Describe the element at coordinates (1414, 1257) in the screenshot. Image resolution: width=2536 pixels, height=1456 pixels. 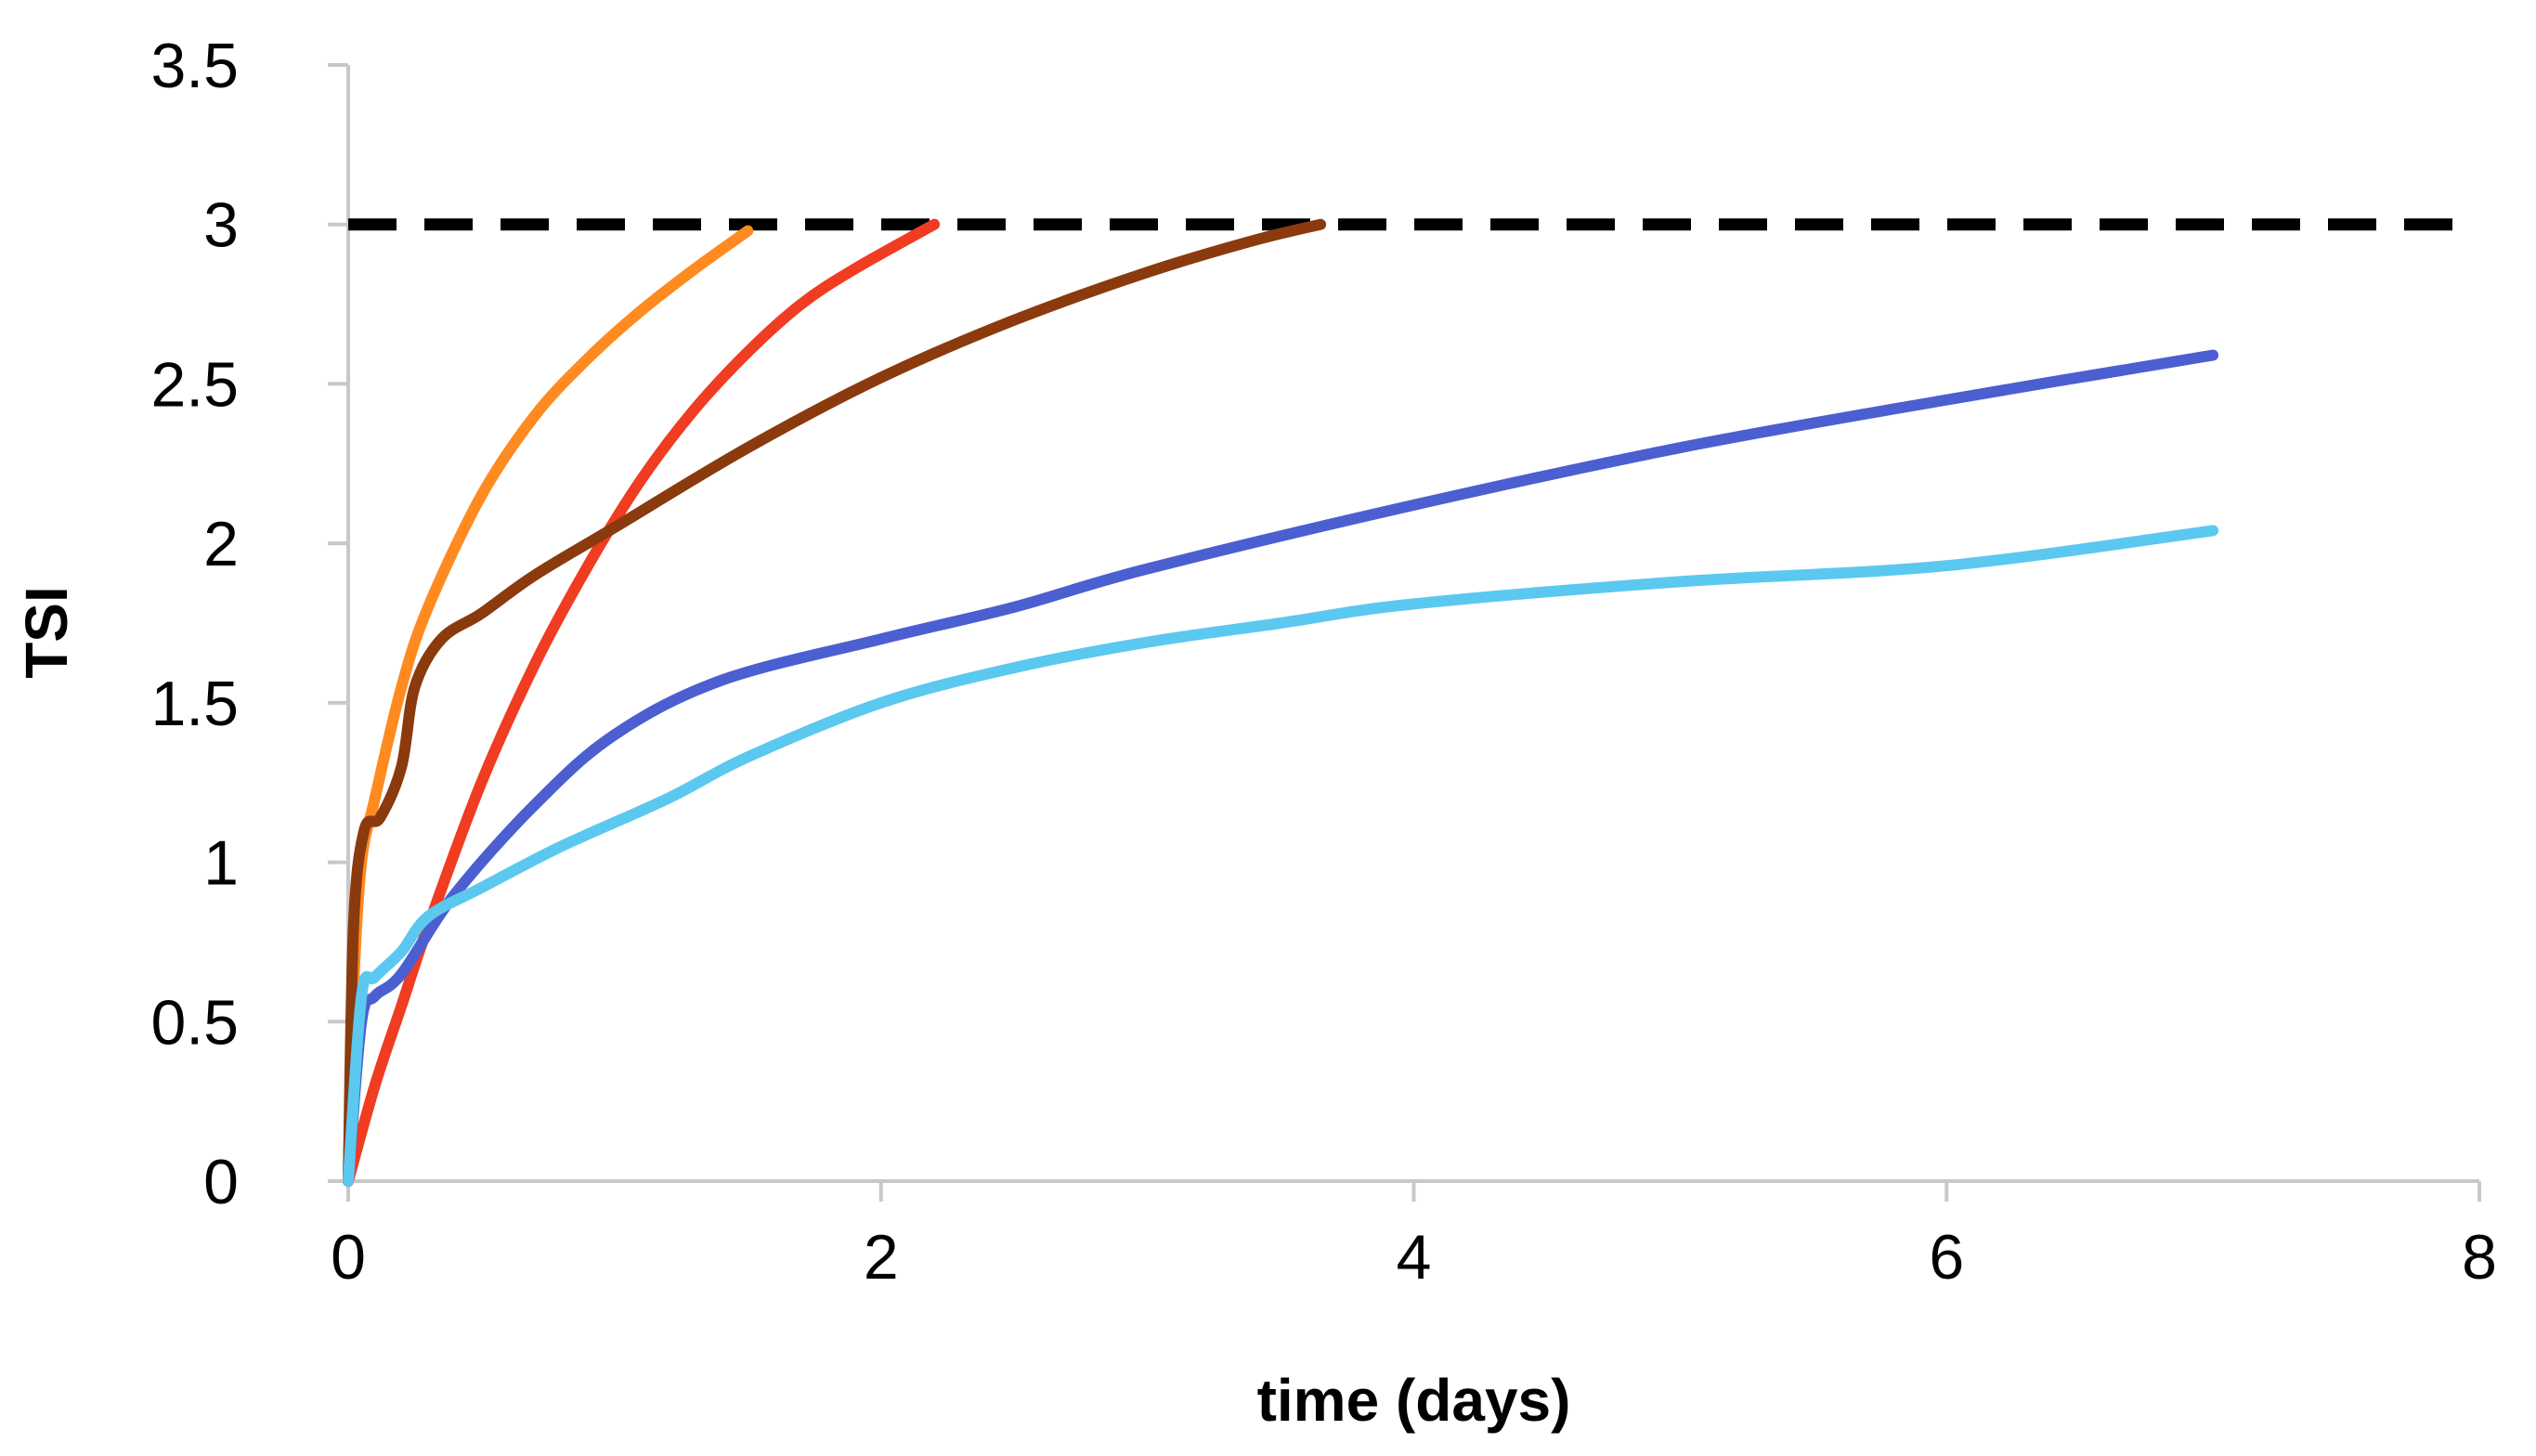
I see `x-tick-label: 4` at that location.